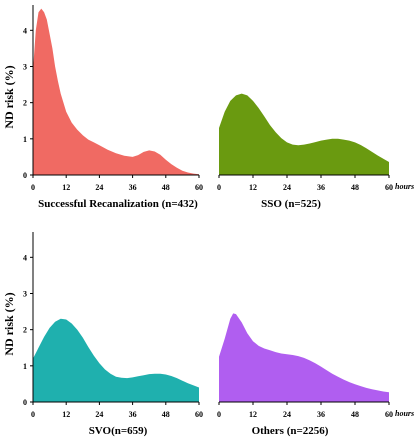  Describe the element at coordinates (118, 431) in the screenshot. I see `panel-title-svo-n-659: SVO(n=659)` at that location.